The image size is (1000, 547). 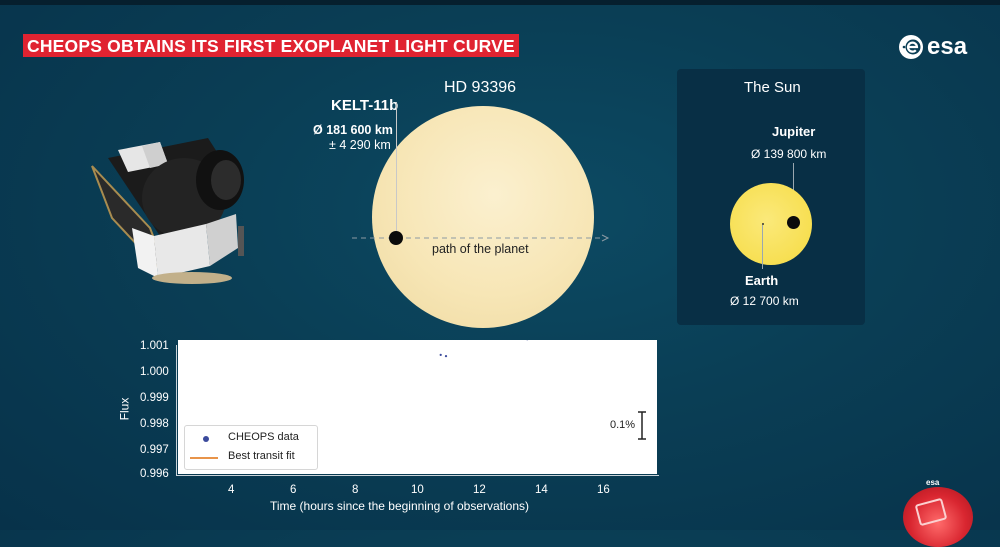 I want to click on x-tick-label: 8, so click(x=355, y=490).